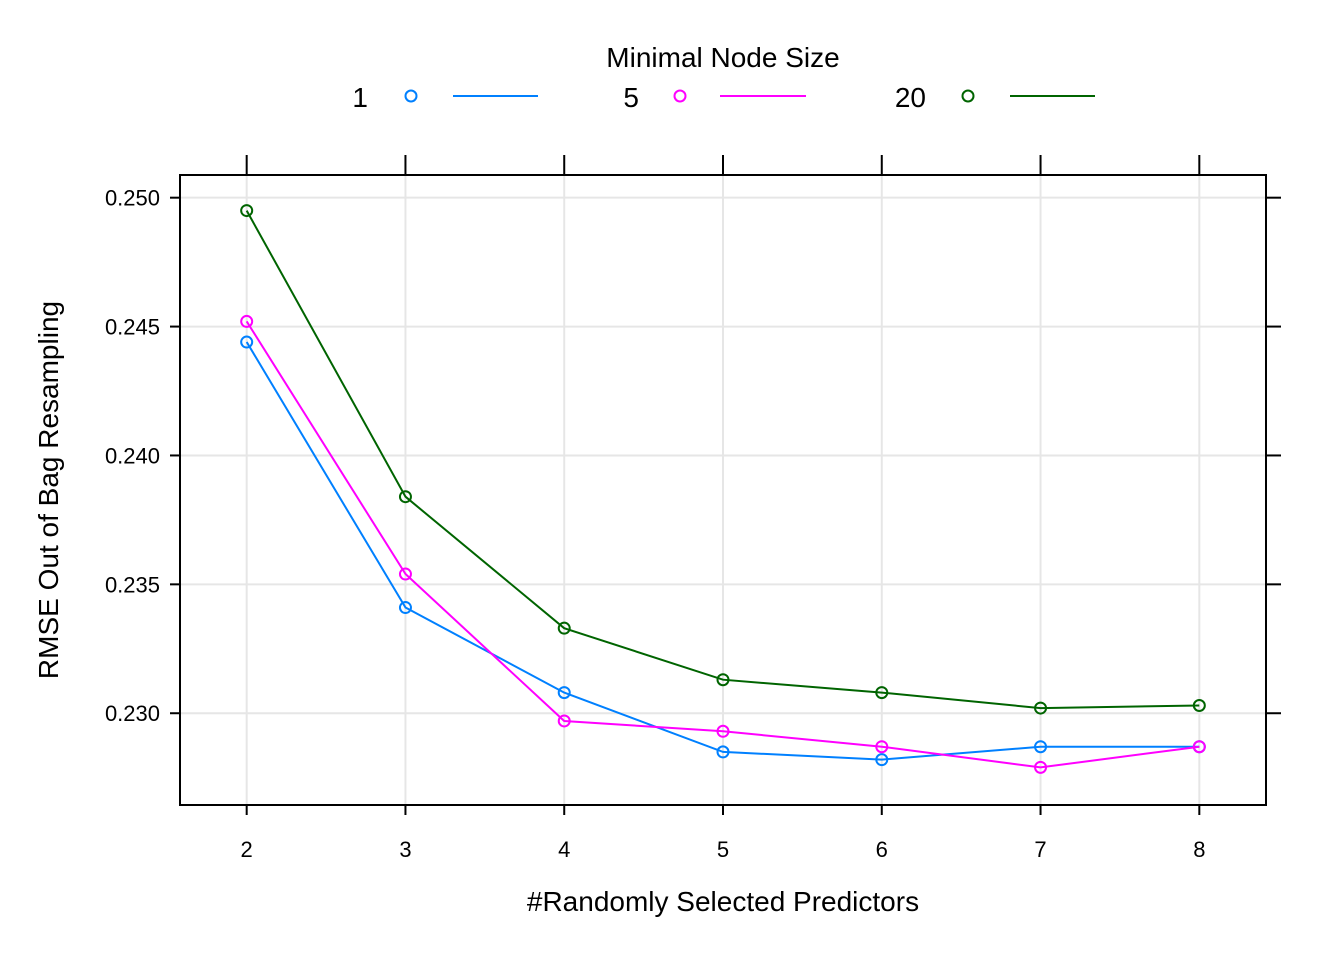 The height and width of the screenshot is (960, 1344). Describe the element at coordinates (714, 97) in the screenshot. I see `legend-item-5: 5` at that location.